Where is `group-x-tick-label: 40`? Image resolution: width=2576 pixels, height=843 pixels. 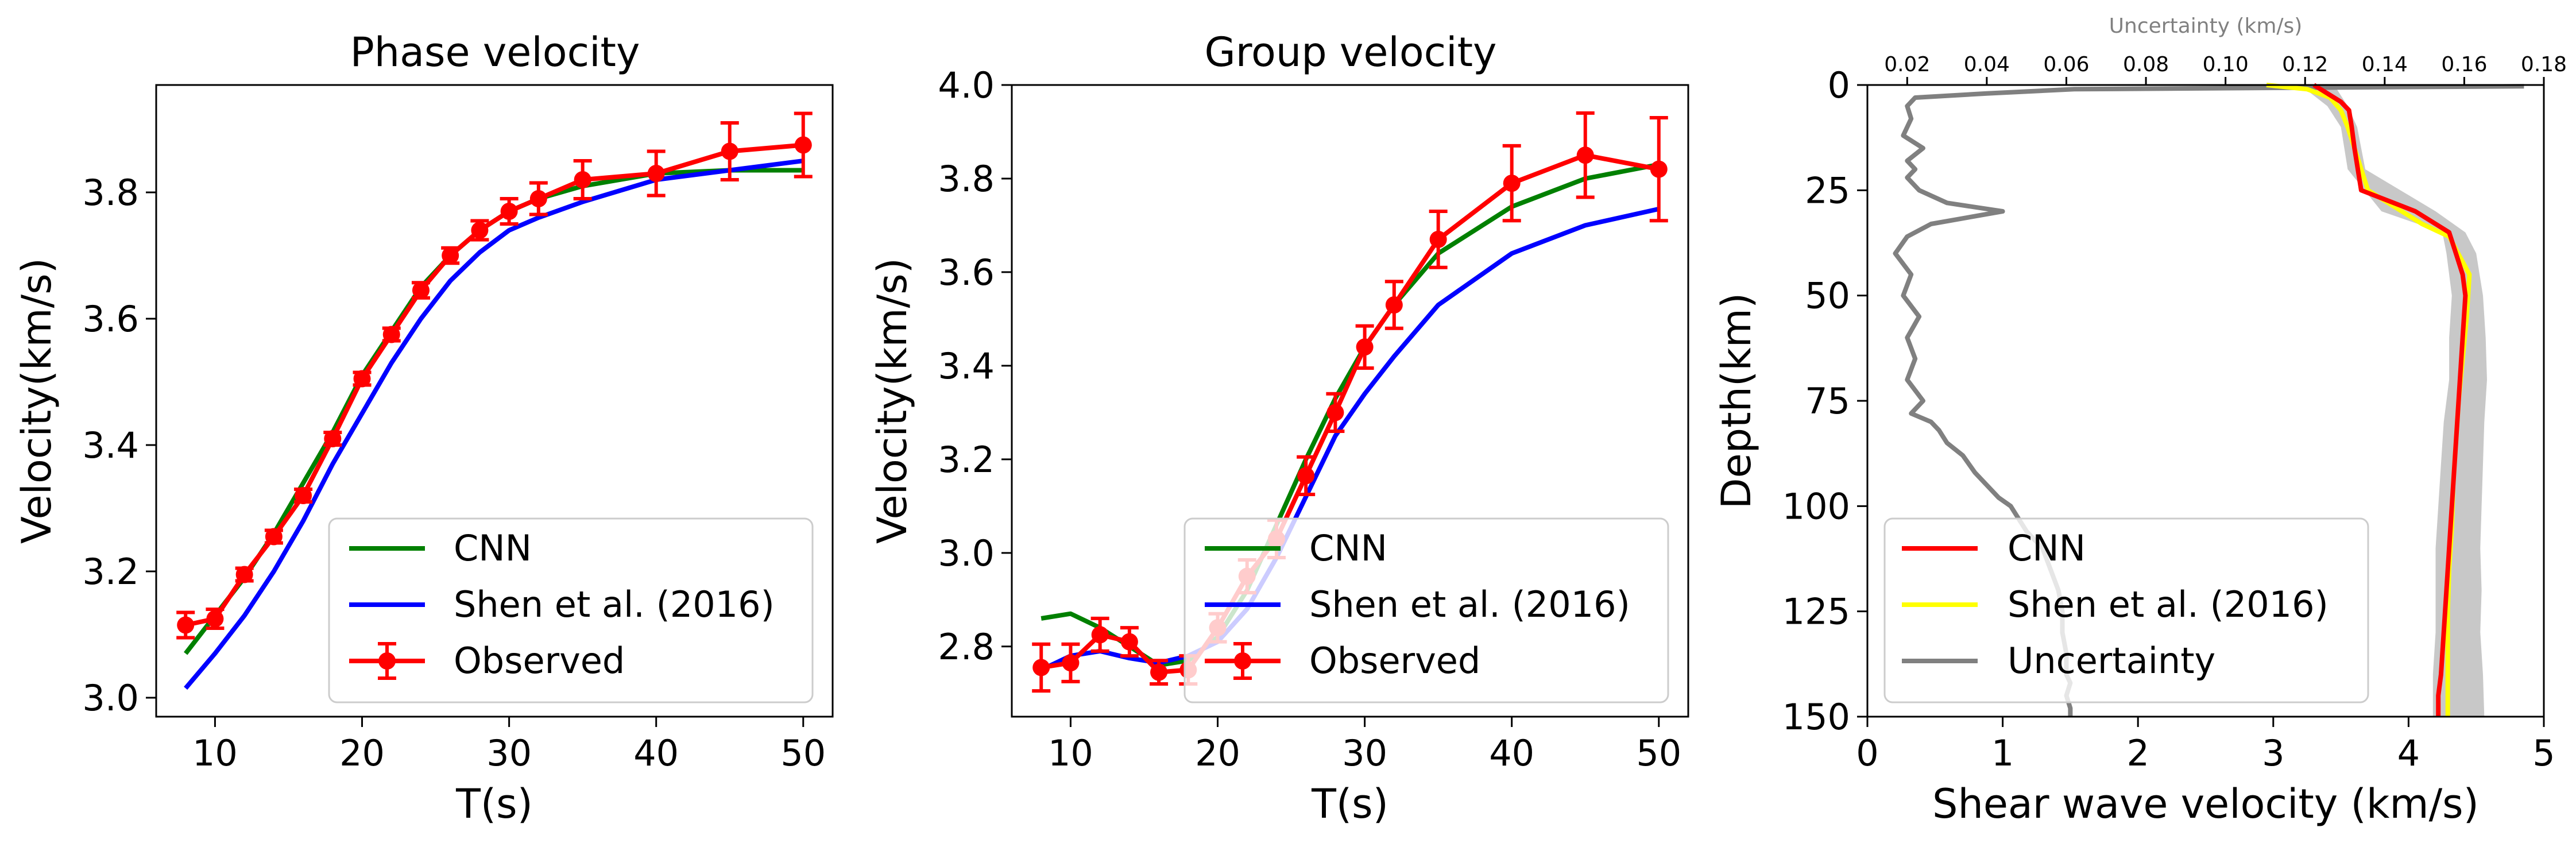 group-x-tick-label: 40 is located at coordinates (1511, 753).